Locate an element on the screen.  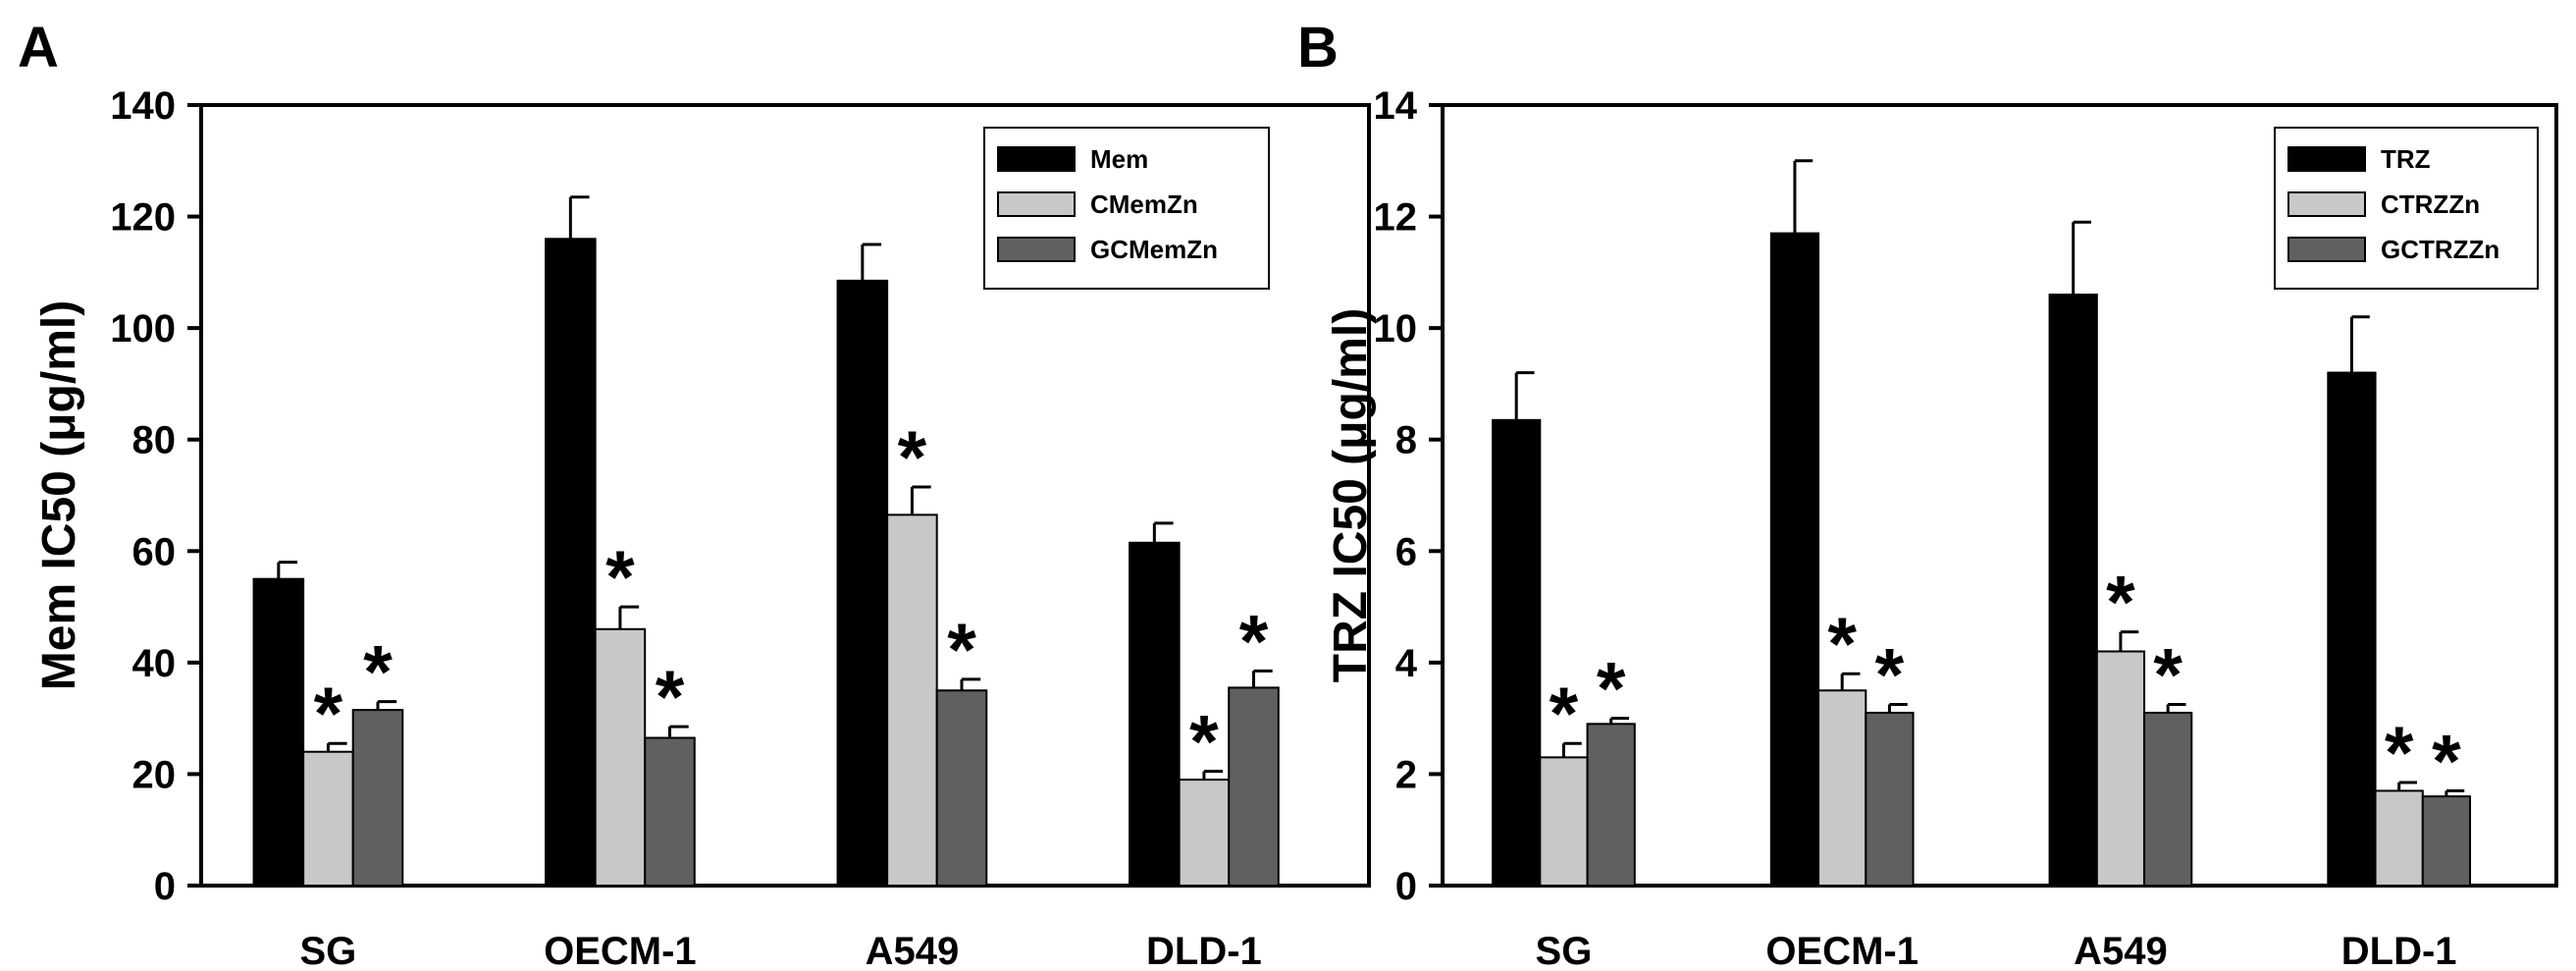
legend-label: CMemZn is located at coordinates (1144, 204).